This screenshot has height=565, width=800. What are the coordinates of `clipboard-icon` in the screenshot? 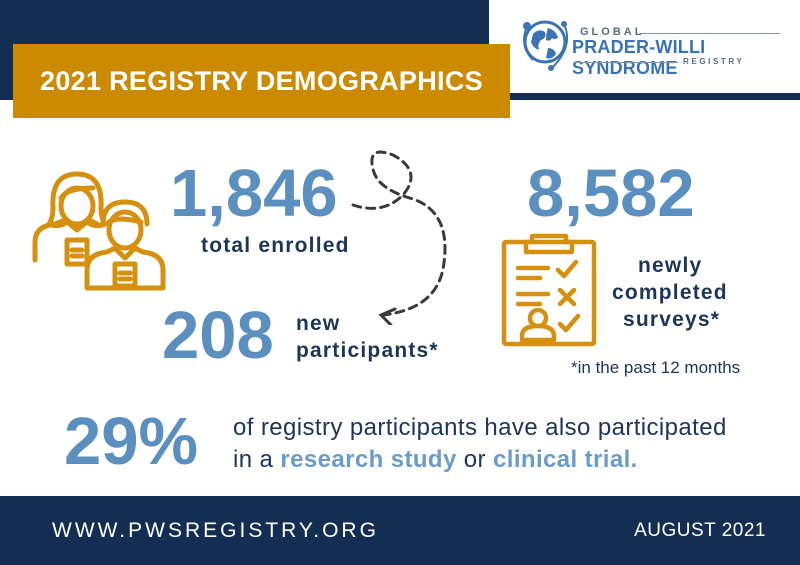 It's located at (549, 290).